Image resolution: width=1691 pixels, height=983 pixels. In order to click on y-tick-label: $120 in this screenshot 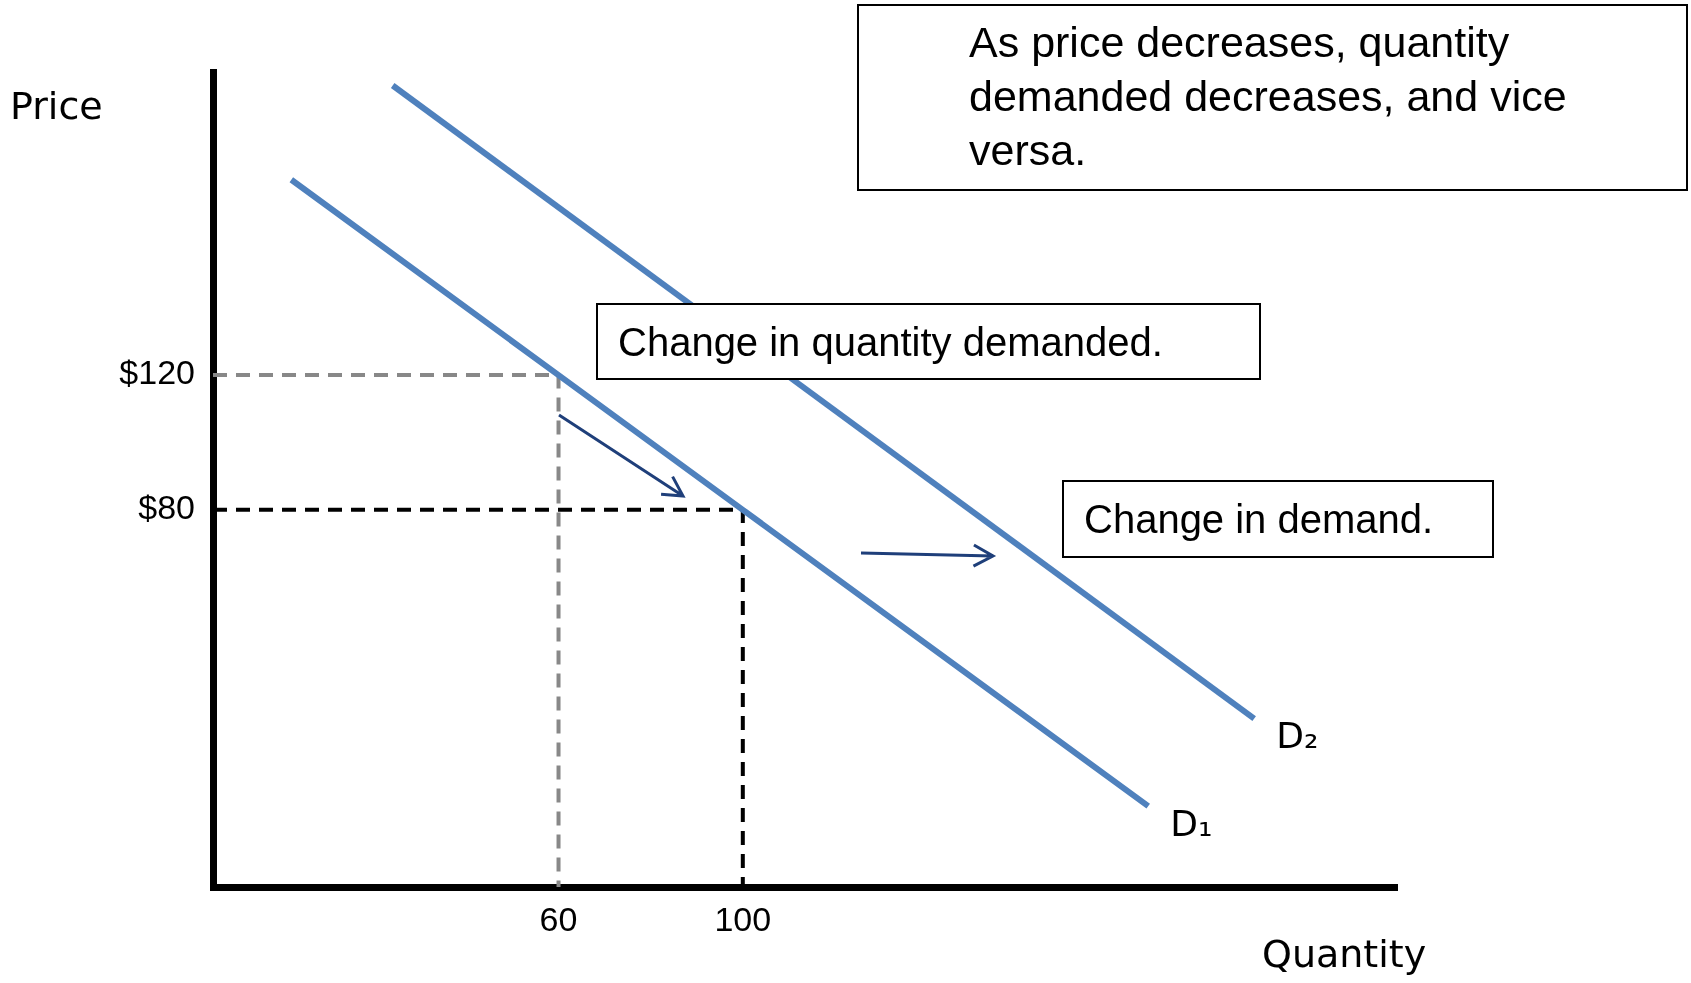, I will do `click(157, 372)`.